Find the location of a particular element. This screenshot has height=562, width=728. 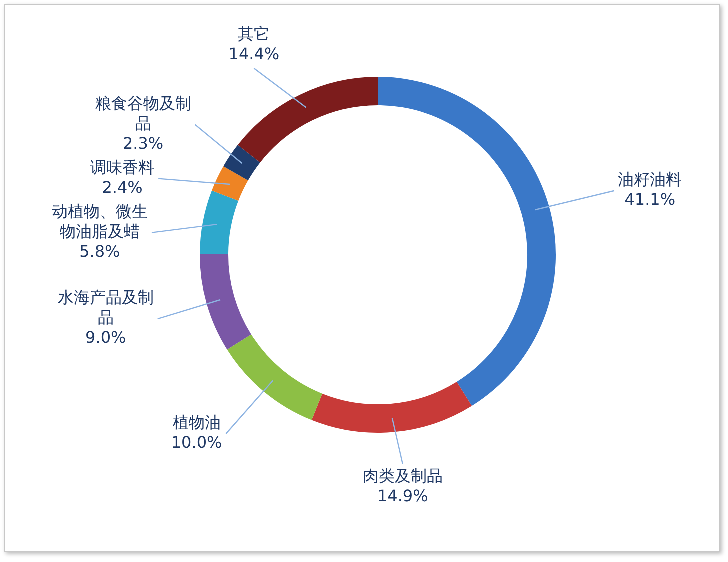

slice-label: 动植物、微生物油脂及蜡 is located at coordinates (100, 221).